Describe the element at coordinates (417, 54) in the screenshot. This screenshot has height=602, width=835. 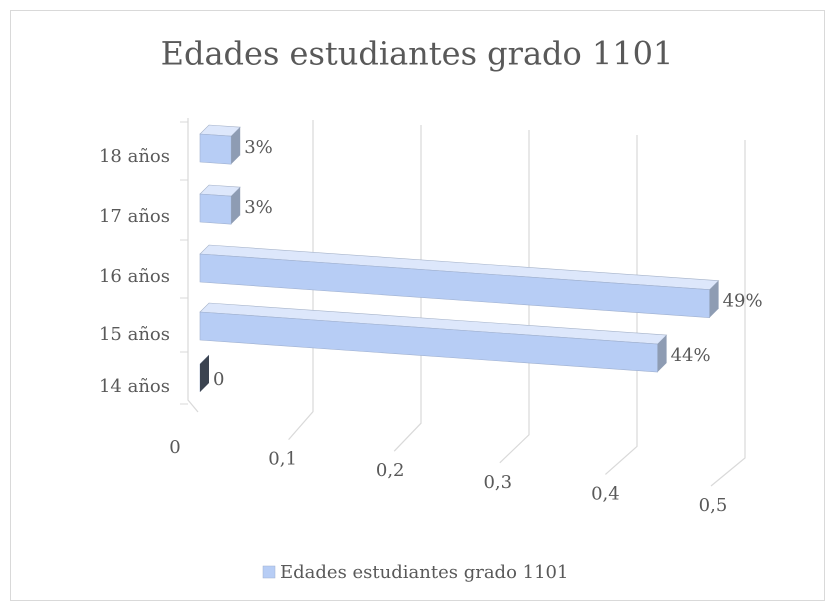
I see `chart-title: Edades estudiantes grado 1101` at that location.